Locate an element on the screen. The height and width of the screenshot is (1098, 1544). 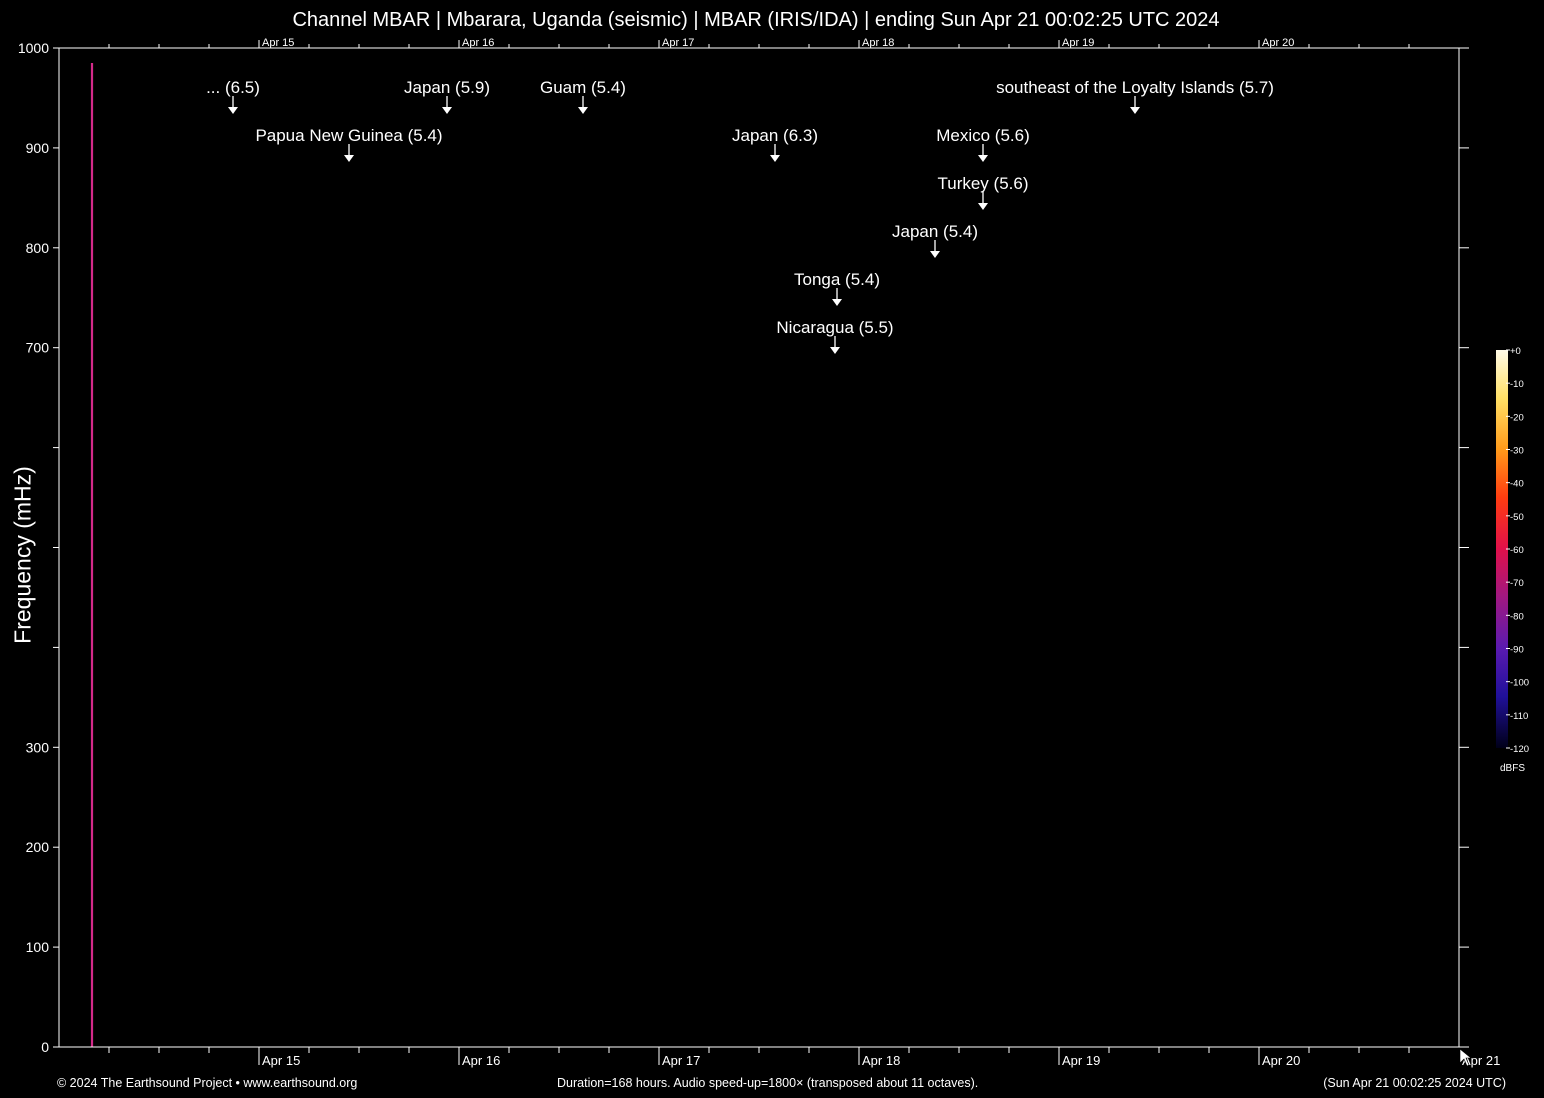
event-label: southeast of the Loyalty Islands (5.7) is located at coordinates (1135, 87).